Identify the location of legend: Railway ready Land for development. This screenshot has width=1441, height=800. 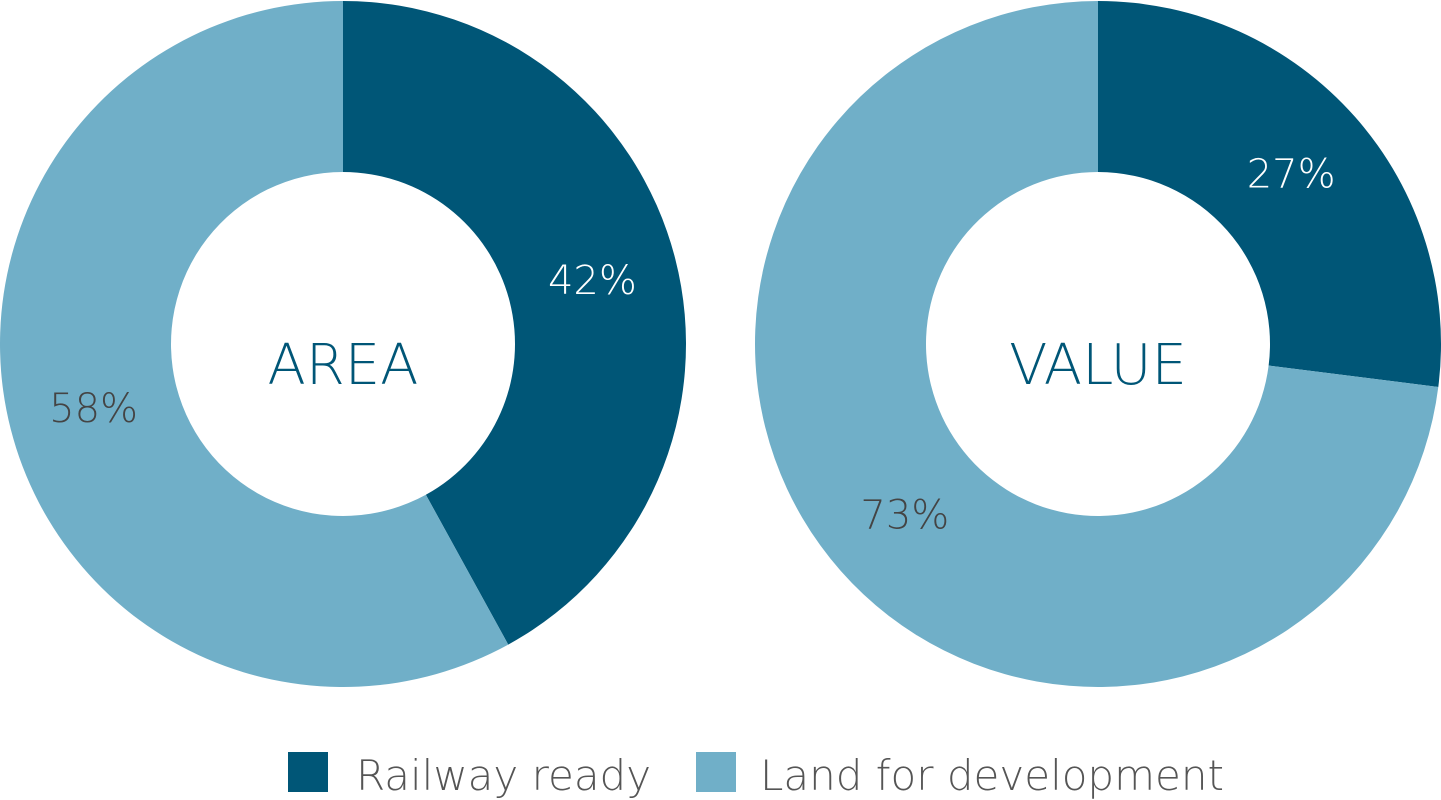
(756, 775).